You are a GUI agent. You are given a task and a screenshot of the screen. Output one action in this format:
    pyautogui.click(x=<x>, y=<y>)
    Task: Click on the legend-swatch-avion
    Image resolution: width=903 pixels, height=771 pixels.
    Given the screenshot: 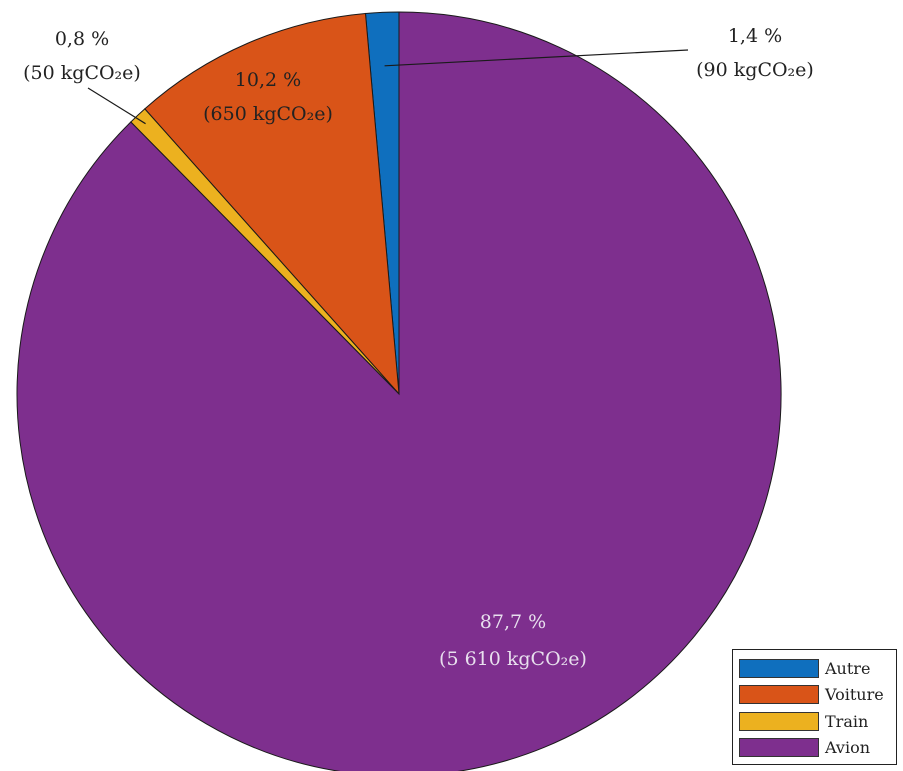 What is the action you would take?
    pyautogui.click(x=779, y=748)
    